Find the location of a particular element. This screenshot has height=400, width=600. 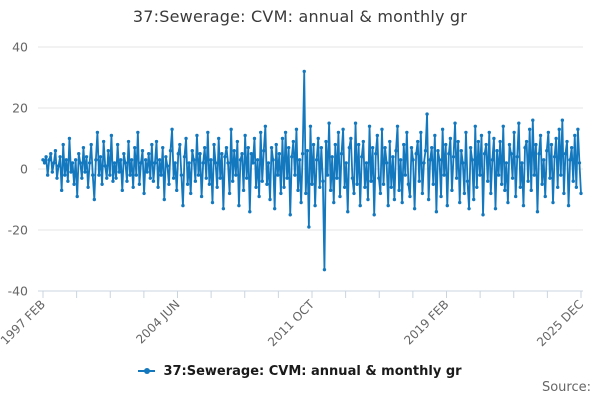

y-tick-label: 20 is located at coordinates (20, 108).